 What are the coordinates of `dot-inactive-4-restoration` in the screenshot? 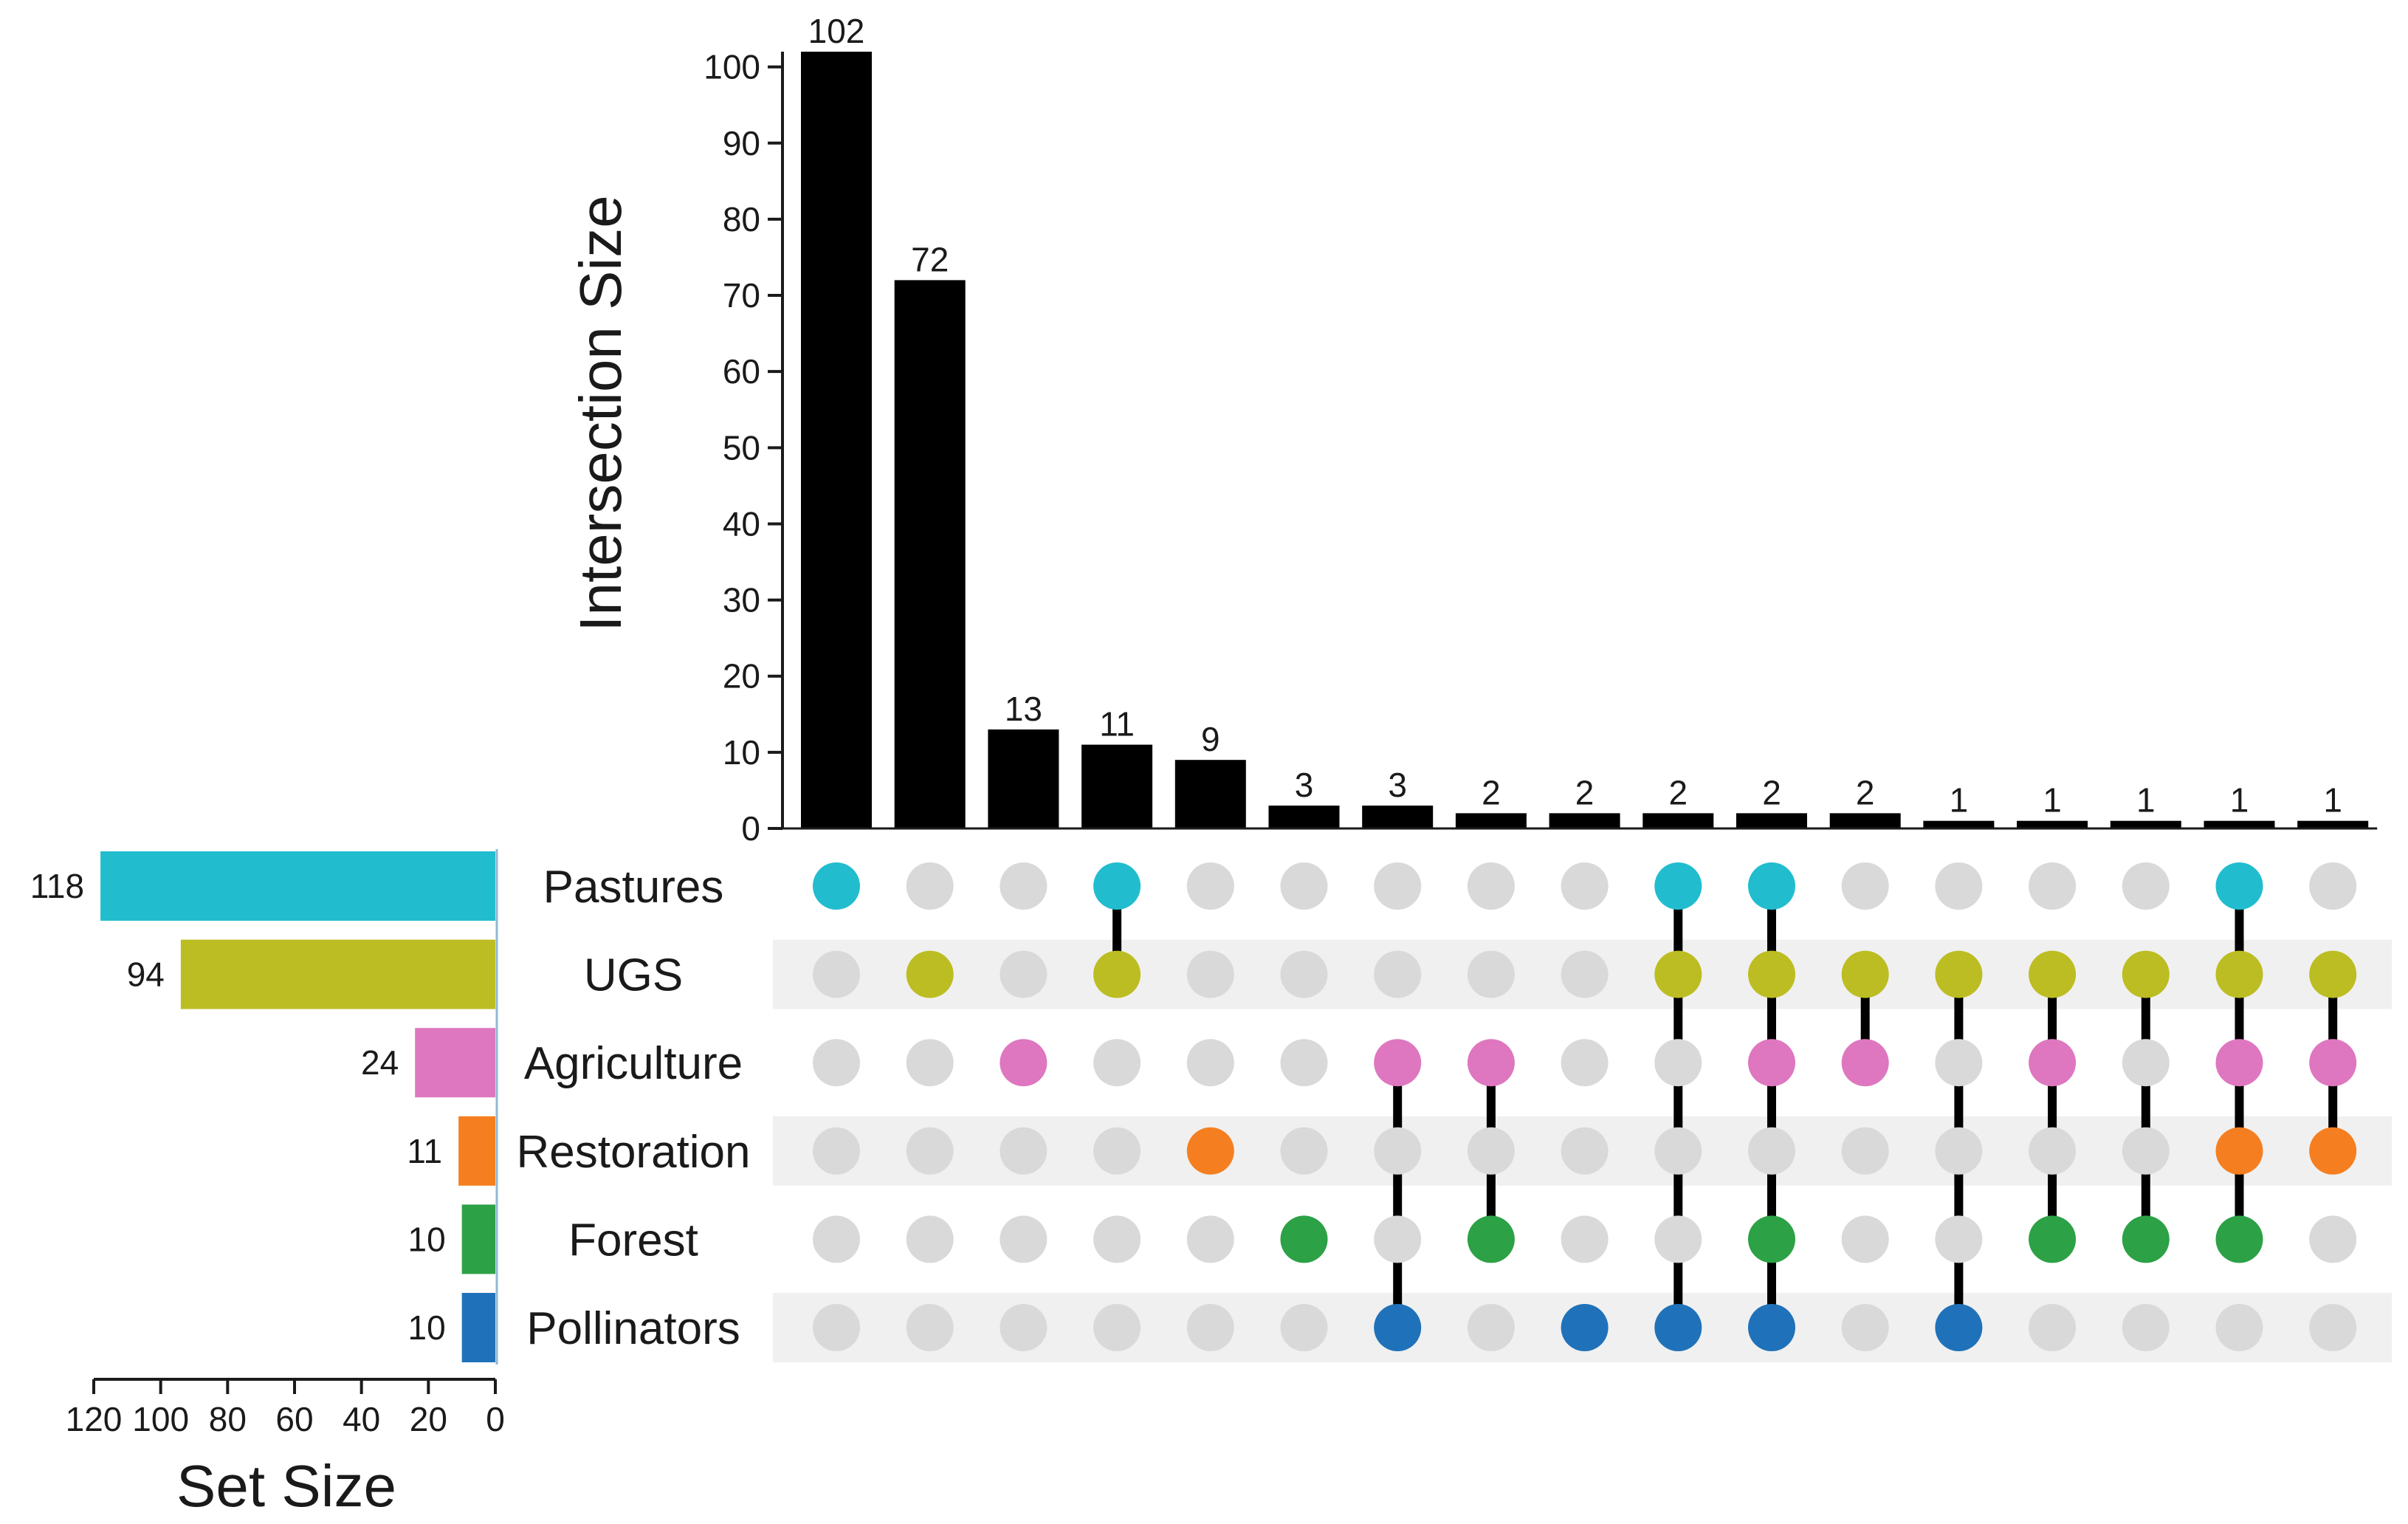 It's located at (1117, 1151).